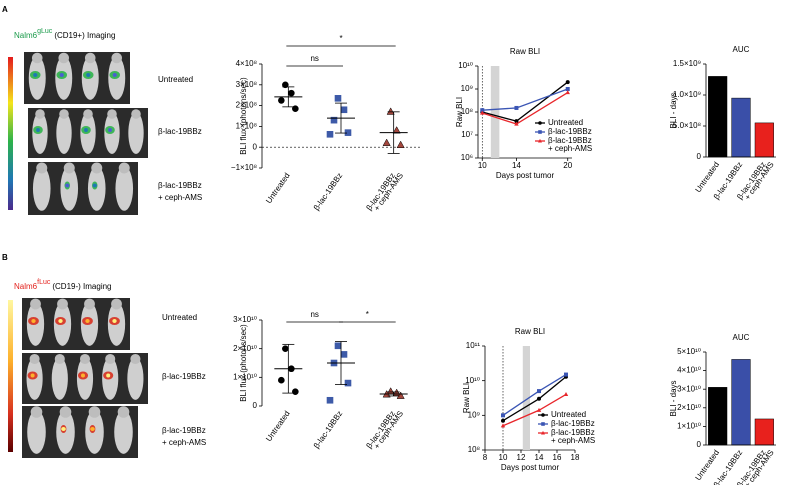 This screenshot has height=485, width=800. Describe the element at coordinates (314, 58) in the screenshot. I see `significance-label: ns` at that location.